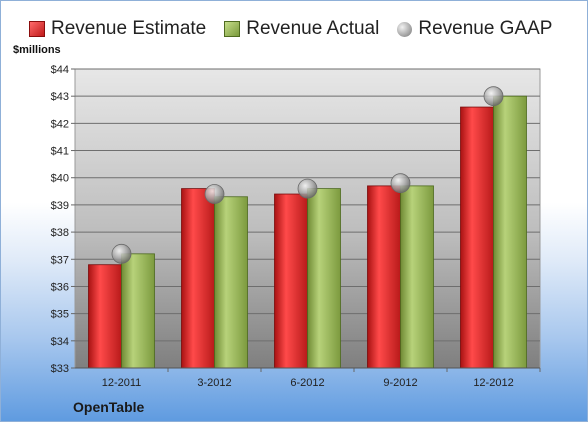 The width and height of the screenshot is (588, 422). Describe the element at coordinates (405, 29) in the screenshot. I see `legend-swatch-gaap` at that location.